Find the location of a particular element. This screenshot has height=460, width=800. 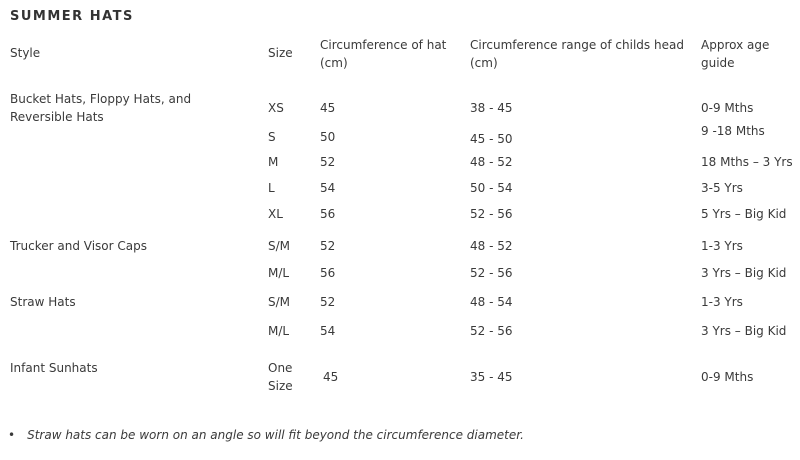

cell-hat-circumference: 50 is located at coordinates (328, 137).